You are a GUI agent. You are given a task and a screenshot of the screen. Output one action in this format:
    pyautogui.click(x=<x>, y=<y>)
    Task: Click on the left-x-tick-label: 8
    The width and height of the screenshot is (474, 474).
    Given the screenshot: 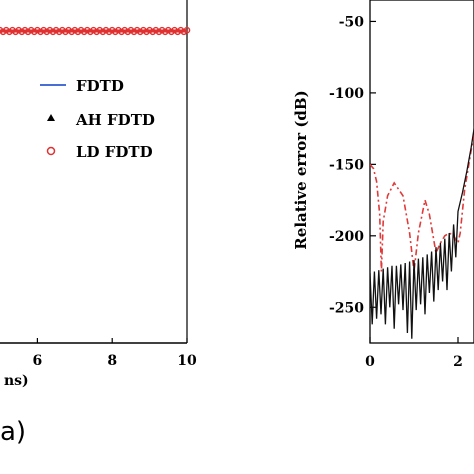 What is the action you would take?
    pyautogui.click(x=112, y=361)
    